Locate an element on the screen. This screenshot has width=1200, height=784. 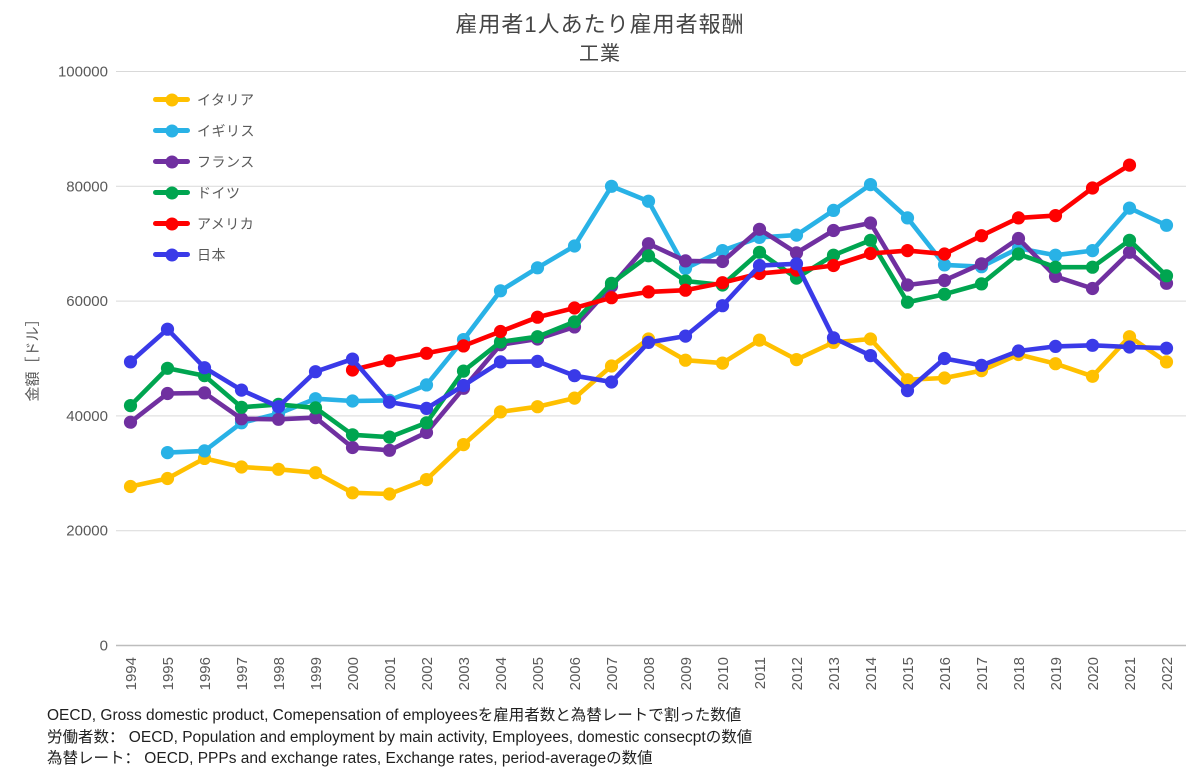
legend-label-france: フランス is located at coordinates (226, 161).